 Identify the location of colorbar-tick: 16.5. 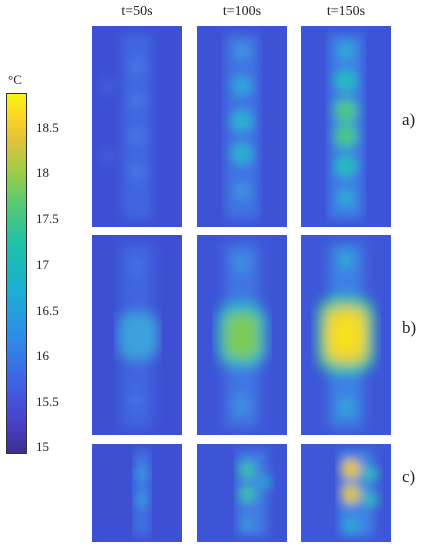
(47, 310).